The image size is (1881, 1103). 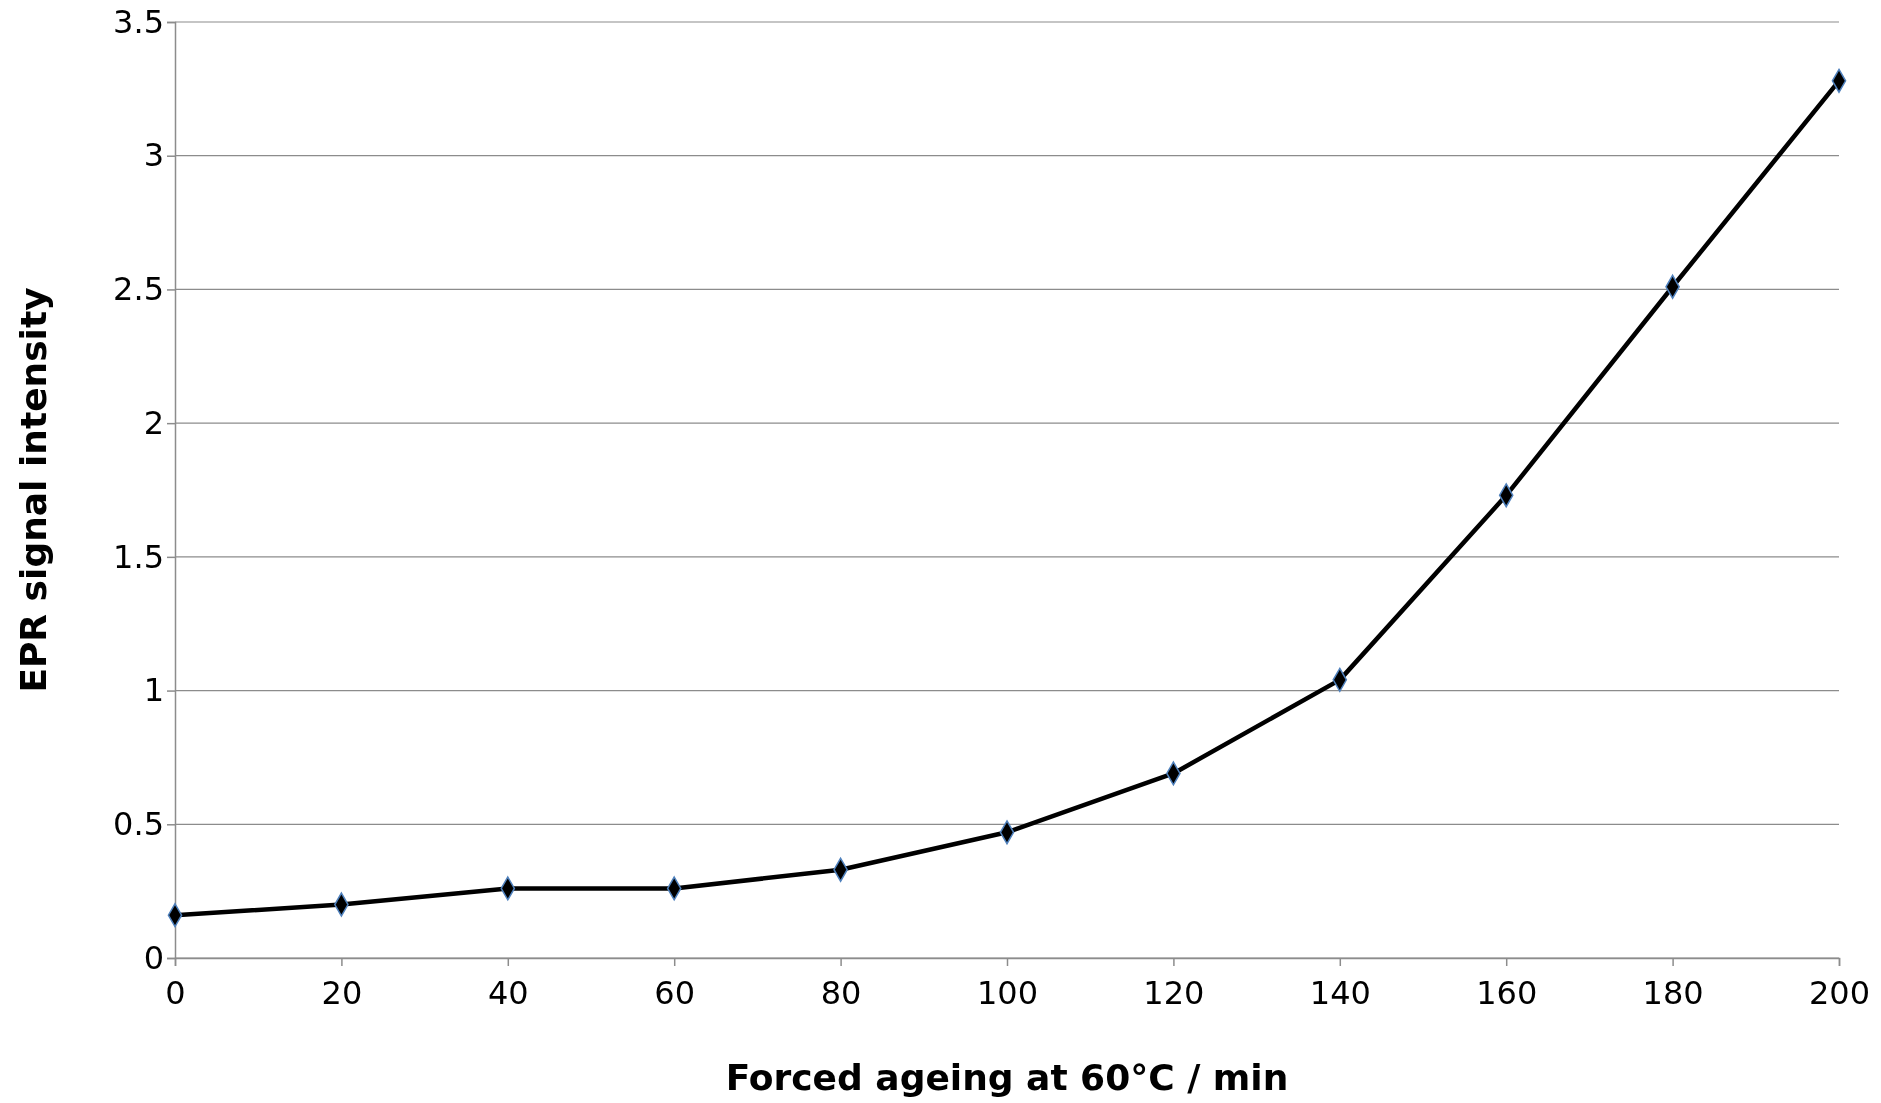 I want to click on x-tick-label: 40, so click(x=508, y=993).